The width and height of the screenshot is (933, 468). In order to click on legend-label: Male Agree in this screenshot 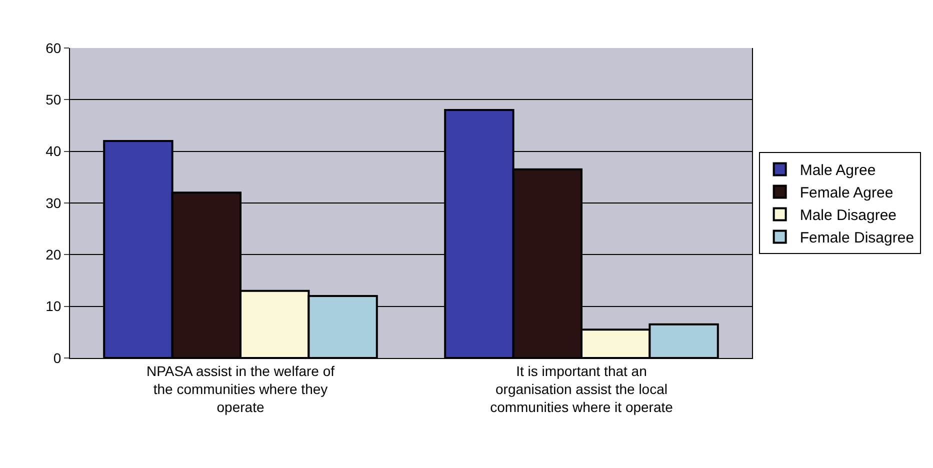, I will do `click(838, 171)`.